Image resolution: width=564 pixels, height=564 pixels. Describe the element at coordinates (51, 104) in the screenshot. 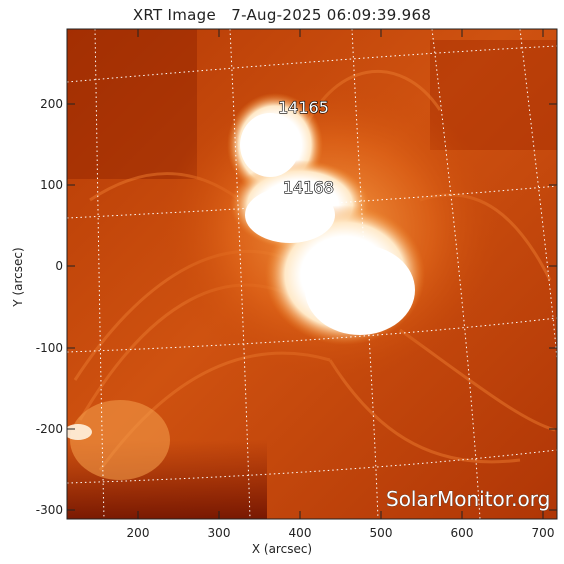

I see `y-tick-label: 200` at that location.